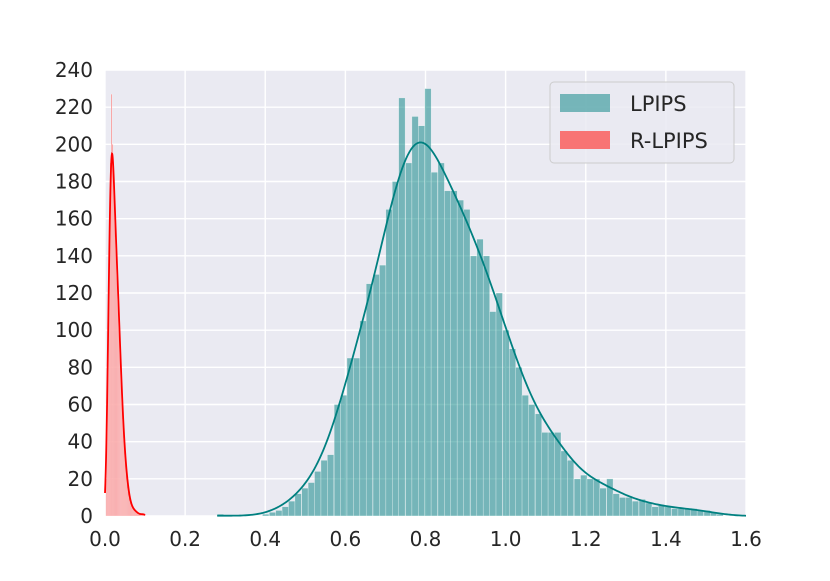 The height and width of the screenshot is (581, 830). I want to click on x-tick-label: 0.8, so click(426, 539).